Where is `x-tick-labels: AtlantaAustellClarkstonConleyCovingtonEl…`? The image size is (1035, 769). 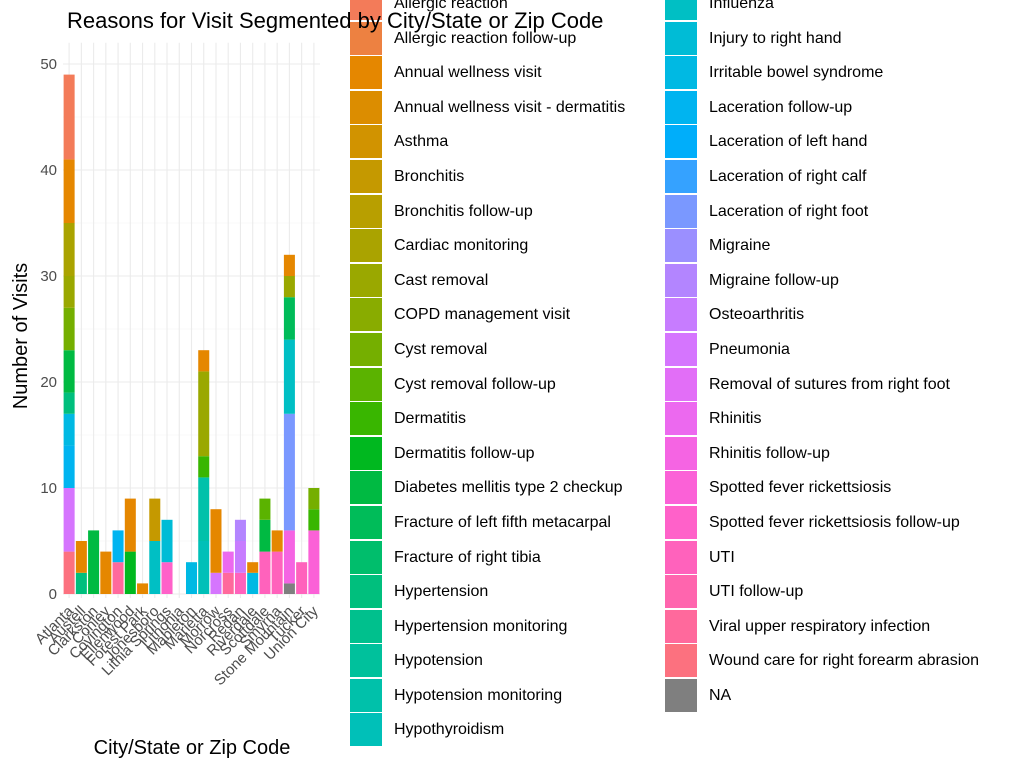
x-tick-labels: AtlantaAustellClarkstonConleyCovingtonEl… is located at coordinates (177, 645).